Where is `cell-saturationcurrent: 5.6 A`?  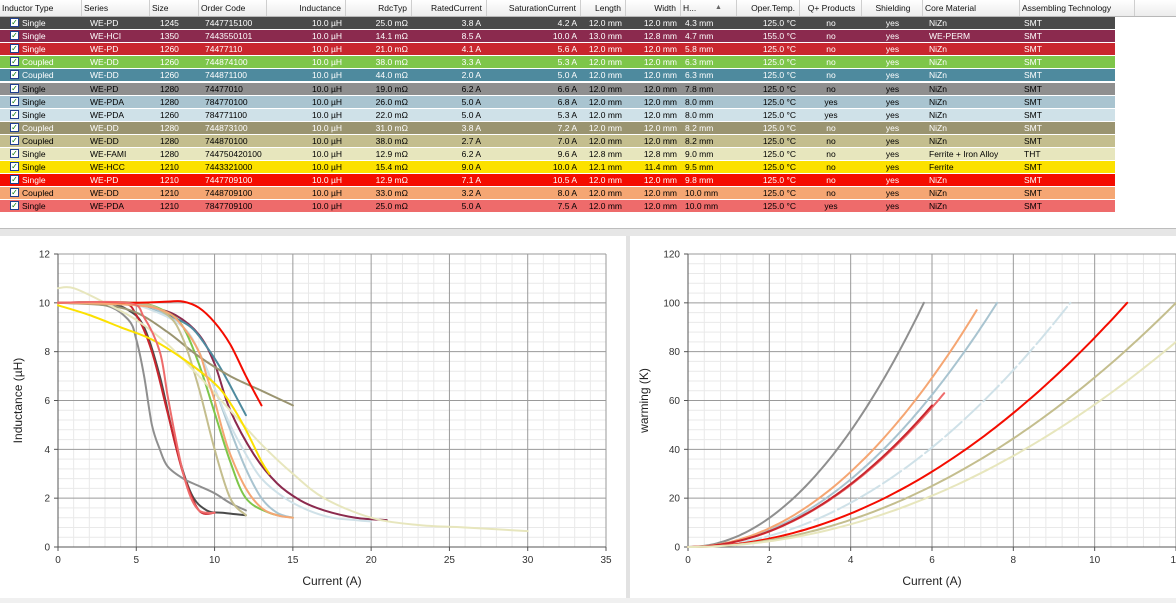 cell-saturationcurrent: 5.6 A is located at coordinates (567, 49).